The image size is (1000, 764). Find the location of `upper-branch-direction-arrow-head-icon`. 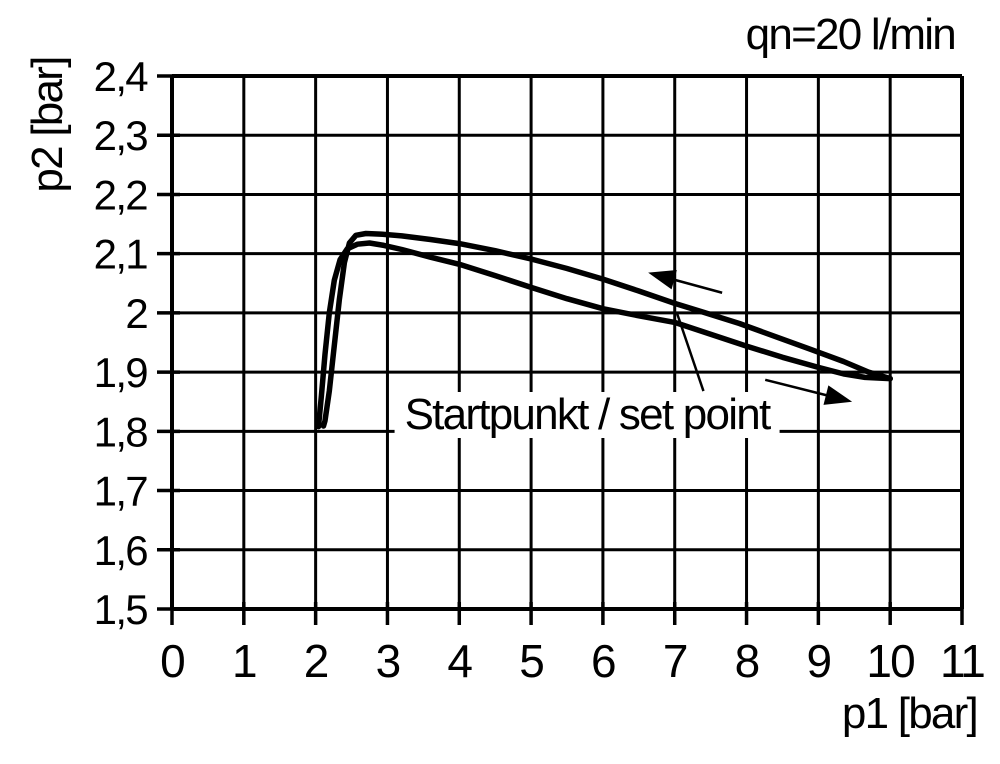

upper-branch-direction-arrow-head-icon is located at coordinates (662, 280).